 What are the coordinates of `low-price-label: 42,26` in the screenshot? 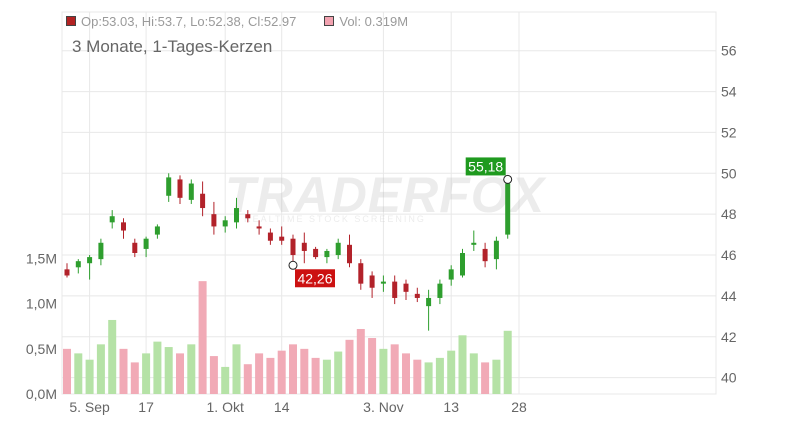 It's located at (314, 278).